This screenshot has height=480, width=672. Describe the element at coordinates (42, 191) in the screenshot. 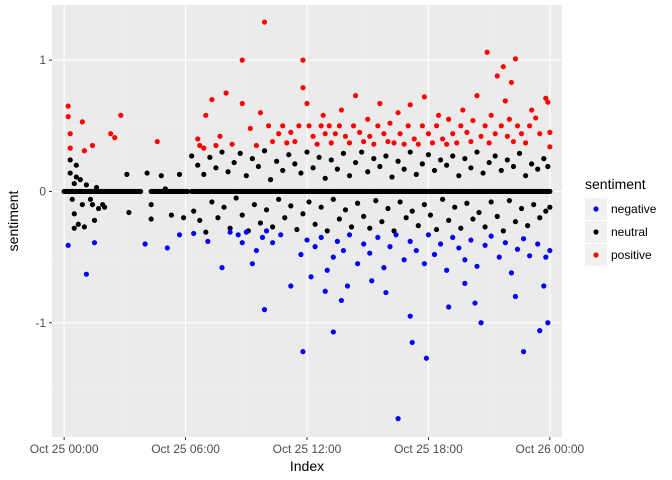

I see `y-tick-label: 0` at that location.